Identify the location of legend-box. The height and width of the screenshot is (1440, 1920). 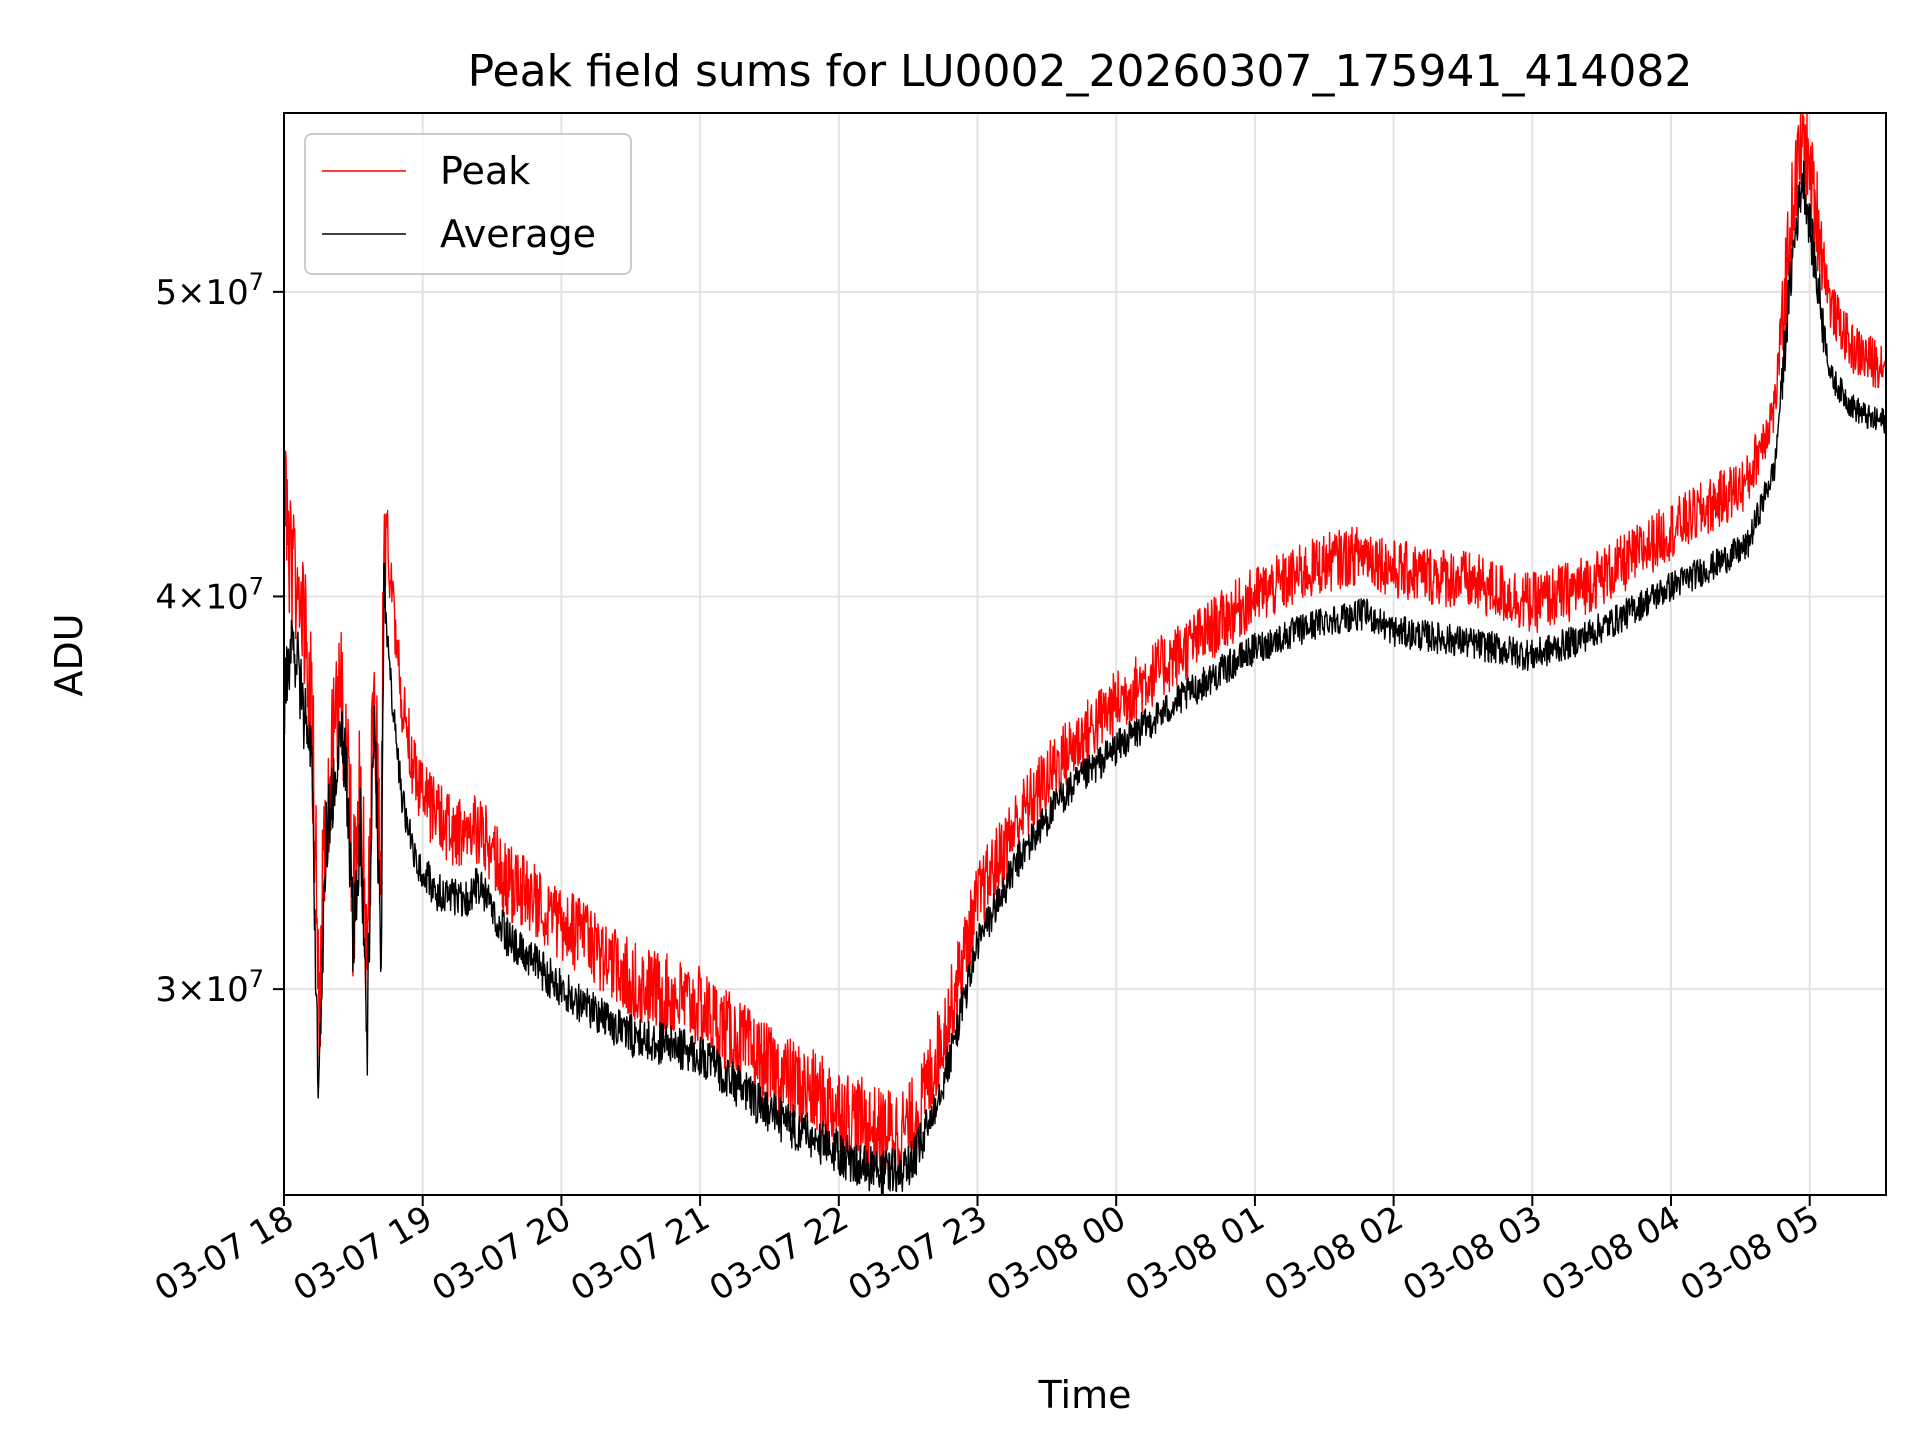
(468, 204).